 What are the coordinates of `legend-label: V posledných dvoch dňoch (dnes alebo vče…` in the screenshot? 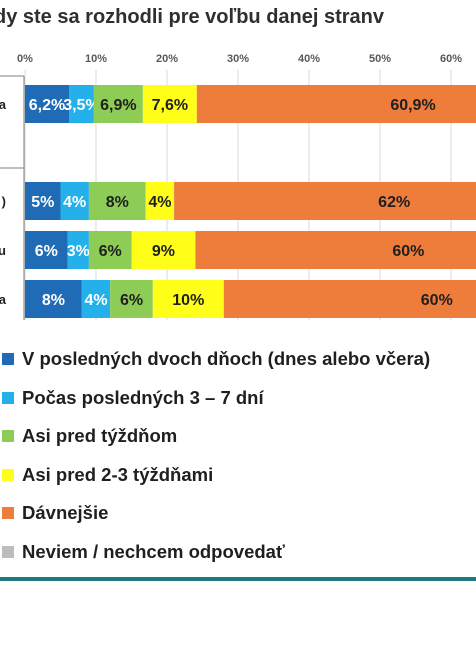 It's located at (226, 358).